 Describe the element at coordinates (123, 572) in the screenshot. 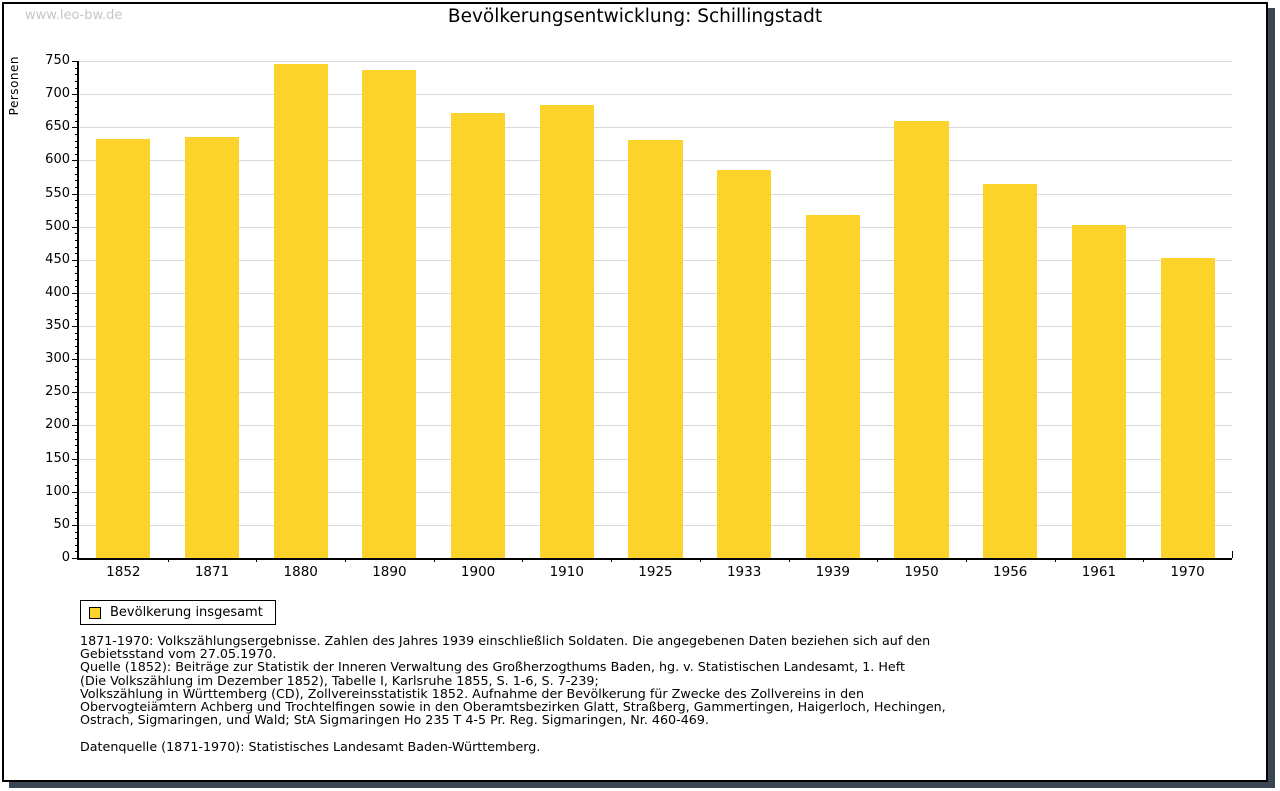

I see `x-tick-label-1852: 1852` at that location.